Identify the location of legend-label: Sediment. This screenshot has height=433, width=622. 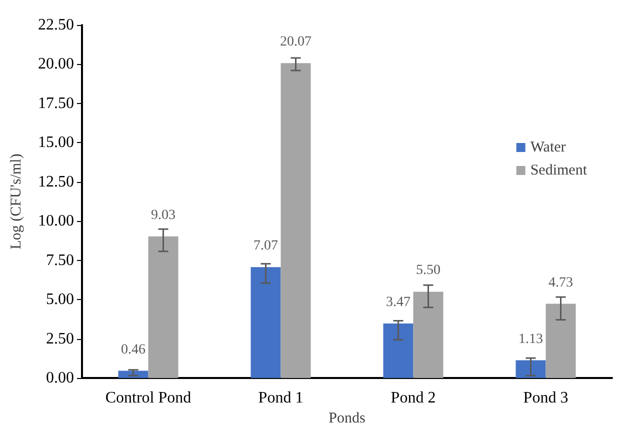
(559, 170).